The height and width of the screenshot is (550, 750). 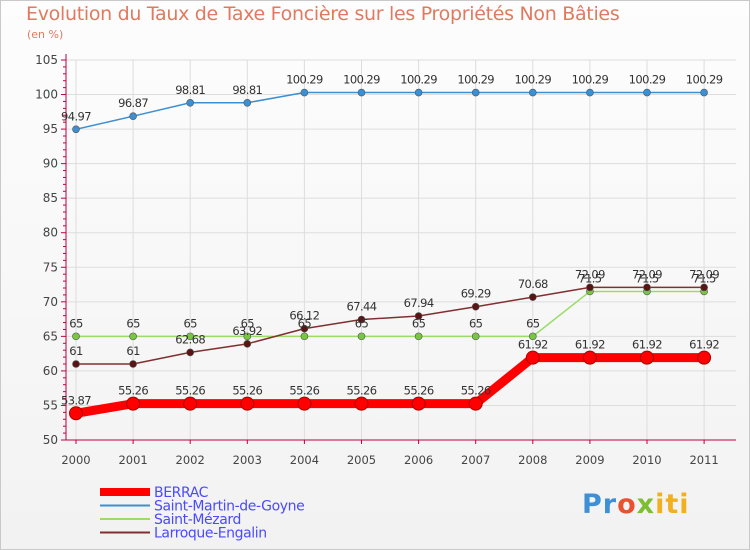 I want to click on x-tick-label: 2002, so click(x=190, y=460).